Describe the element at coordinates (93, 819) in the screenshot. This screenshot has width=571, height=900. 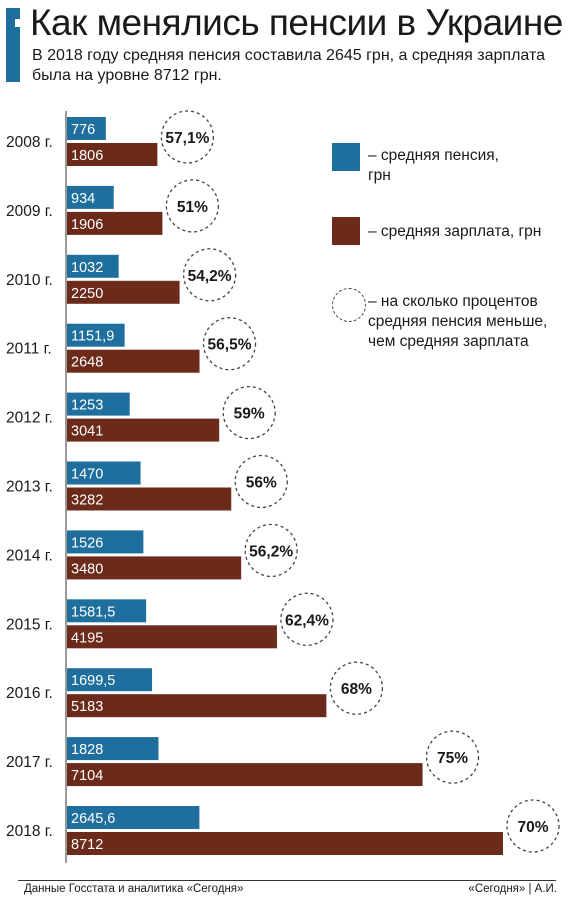
I see `pension-value-label: 2645,6` at that location.